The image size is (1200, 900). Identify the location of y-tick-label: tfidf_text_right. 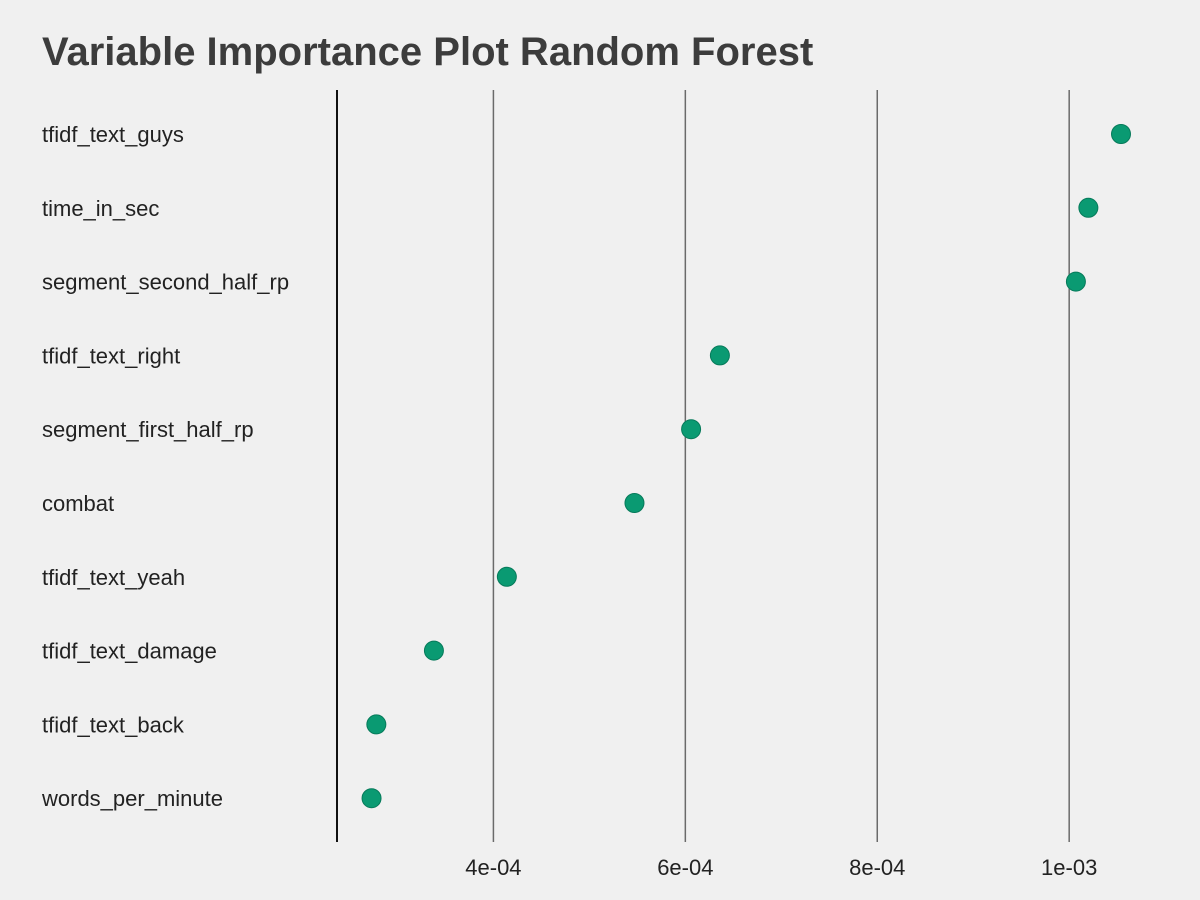
(111, 355).